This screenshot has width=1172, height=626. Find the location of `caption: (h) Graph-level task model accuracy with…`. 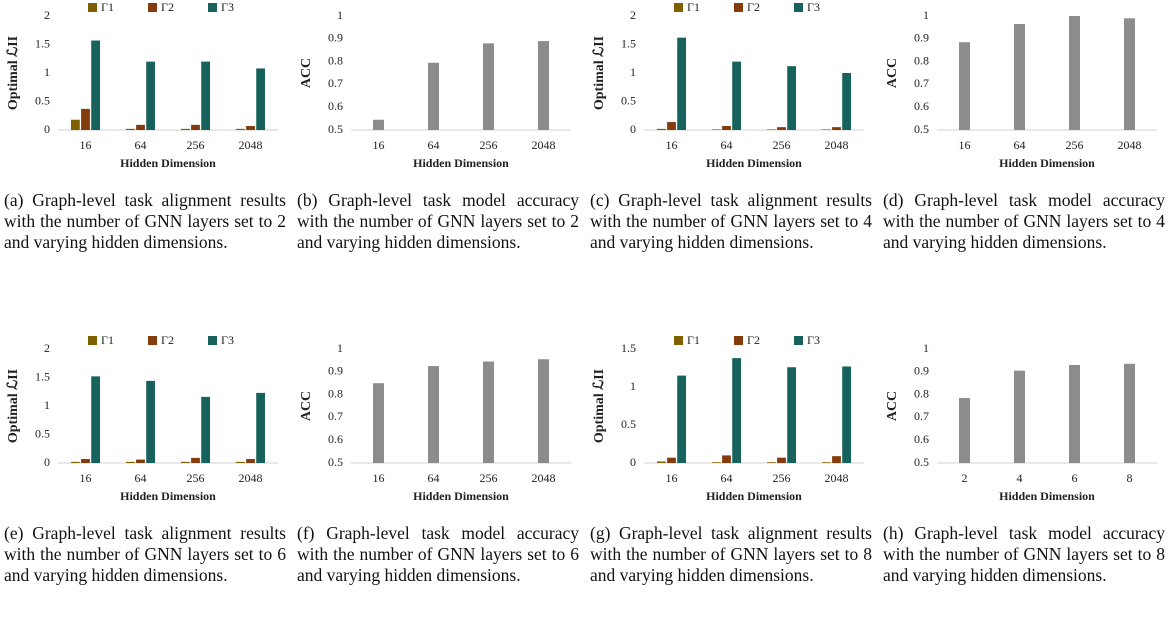

caption: (h) Graph-level task model accuracy with… is located at coordinates (1024, 554).